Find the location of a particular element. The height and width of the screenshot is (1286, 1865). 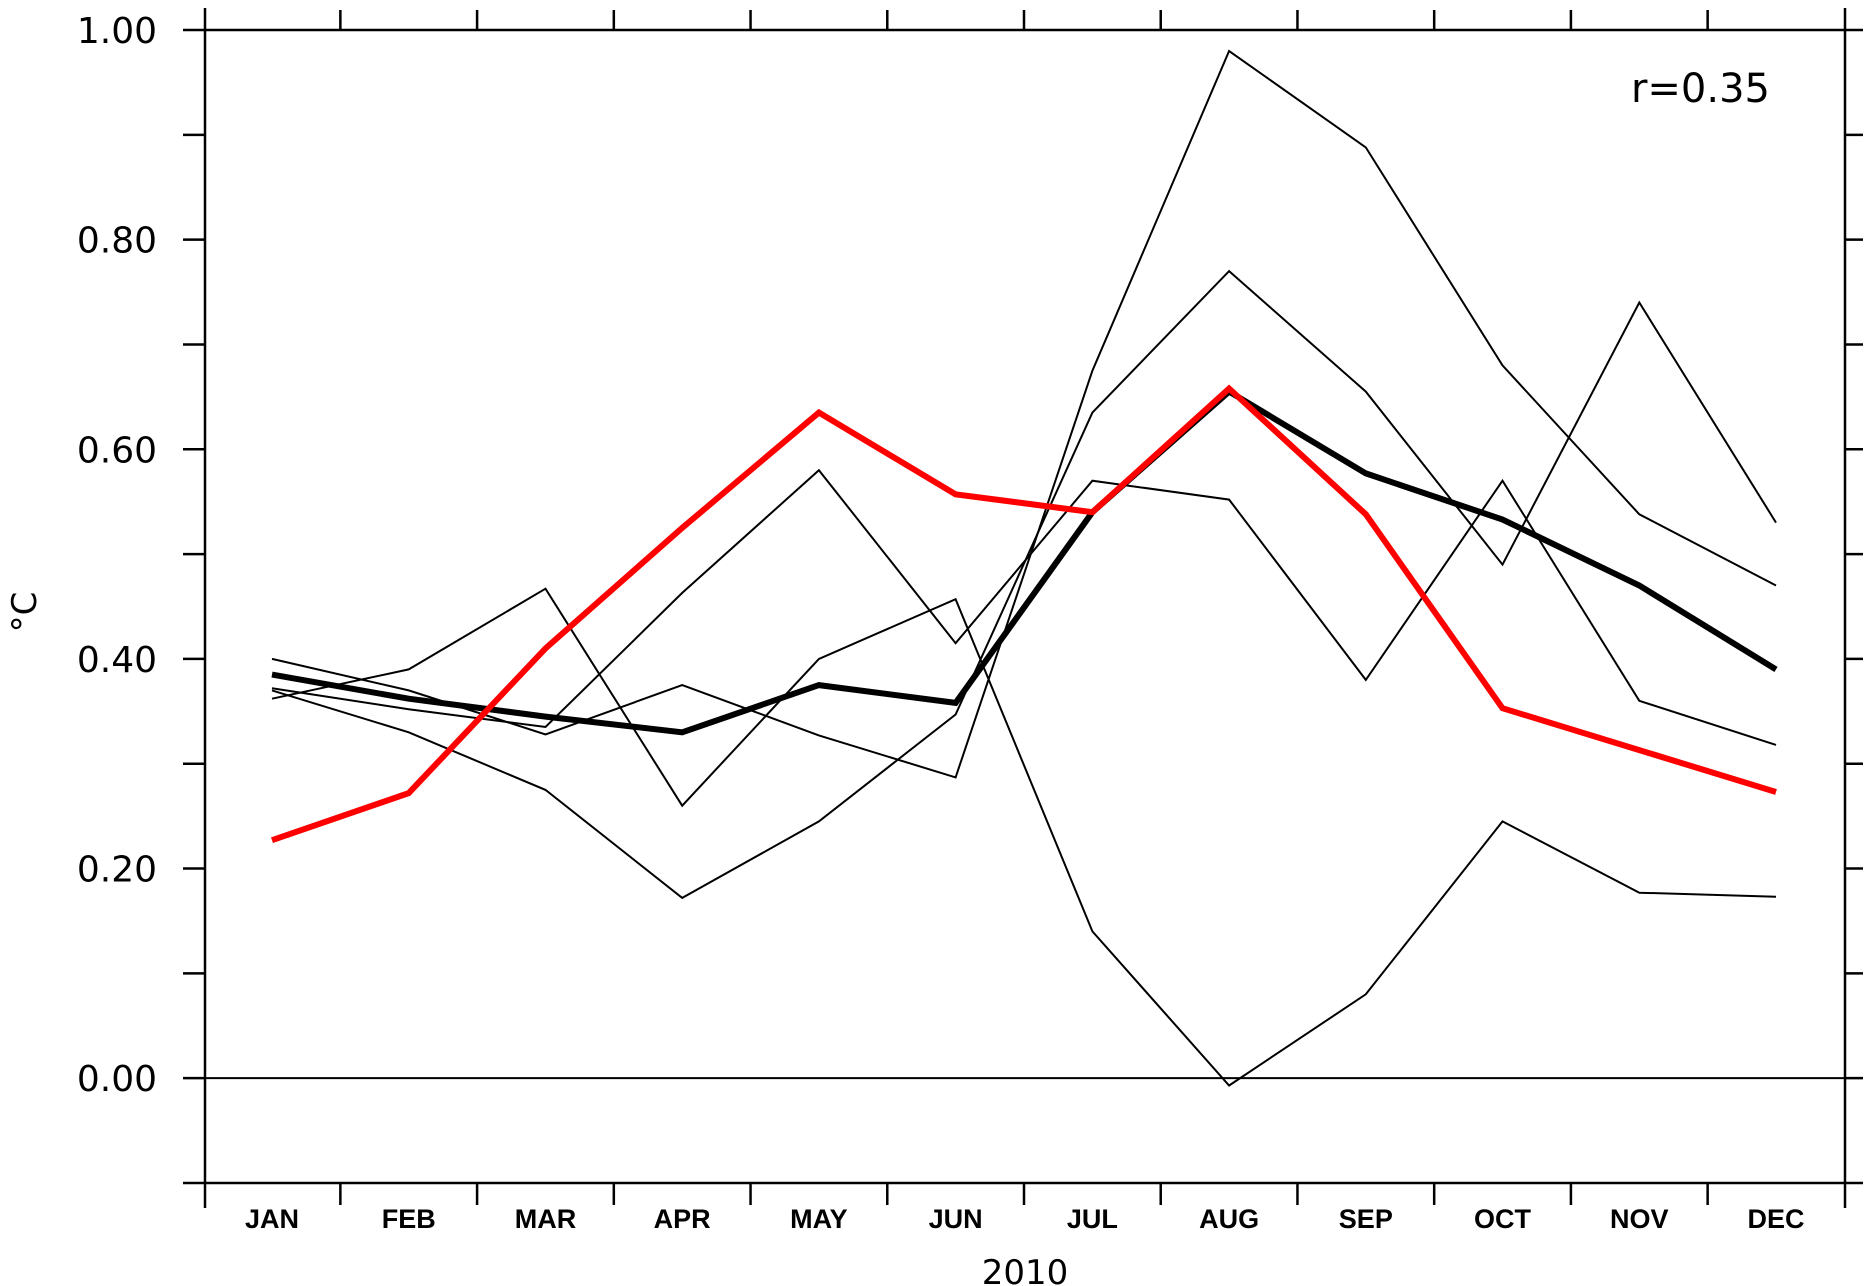

correlation-annotation: r=0.35 is located at coordinates (1700, 89).